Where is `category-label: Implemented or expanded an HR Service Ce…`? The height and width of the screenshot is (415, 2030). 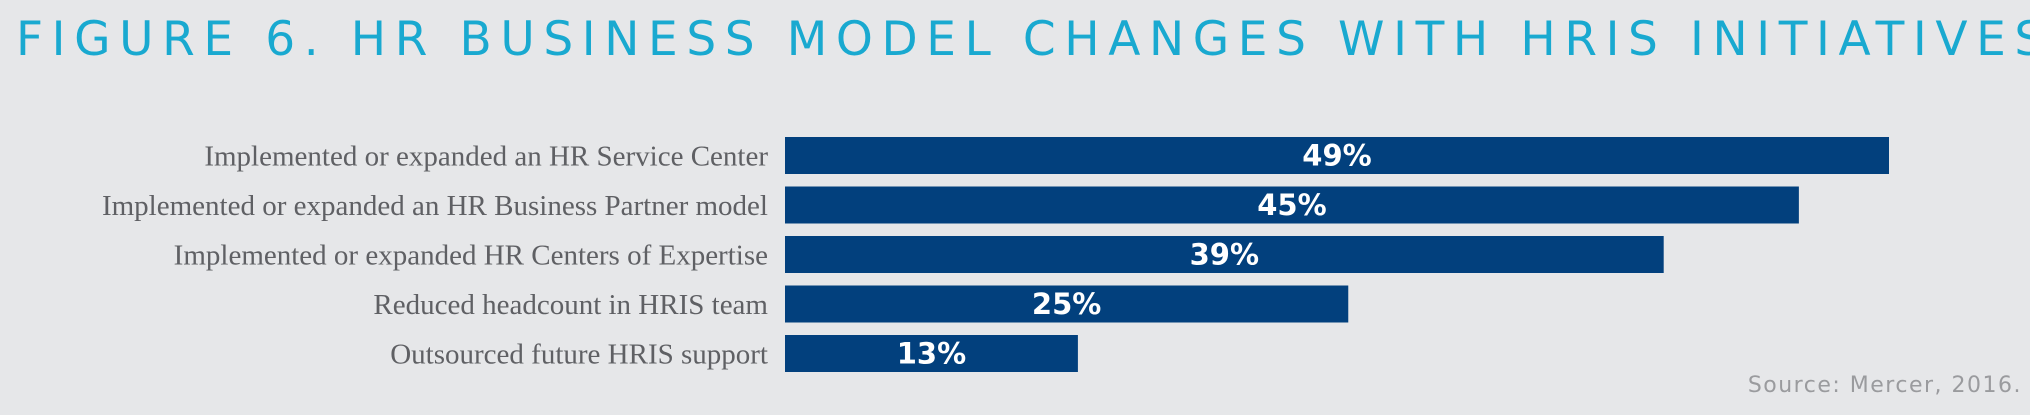 category-label: Implemented or expanded an HR Service Ce… is located at coordinates (486, 157).